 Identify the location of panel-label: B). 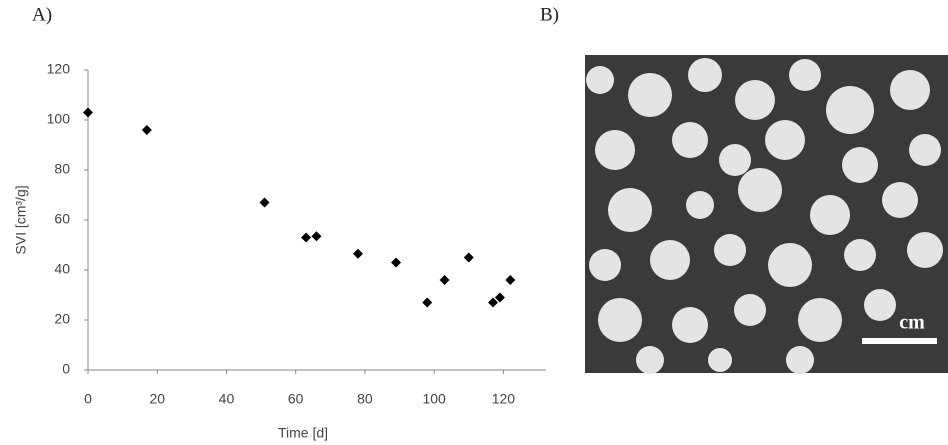
(549, 14).